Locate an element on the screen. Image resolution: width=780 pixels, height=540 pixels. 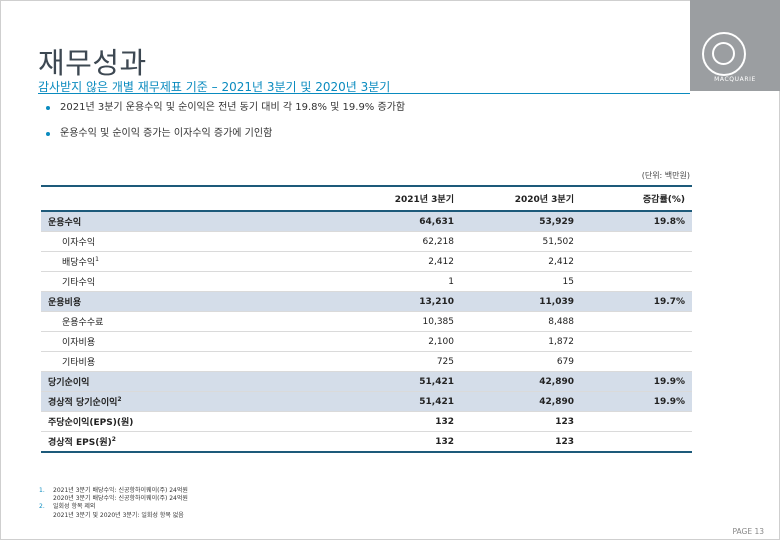
header-change: 증감률(%) is located at coordinates (636, 198).